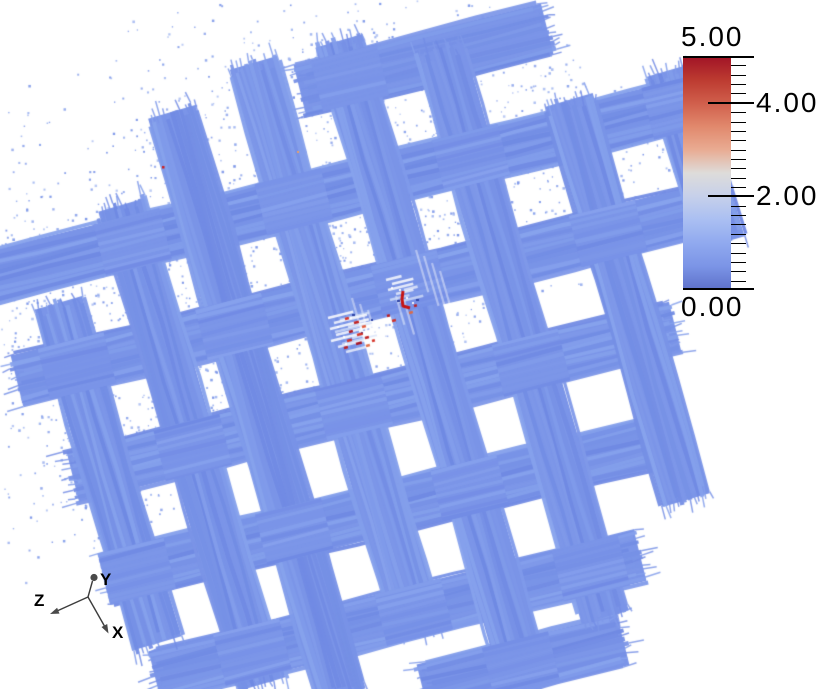  What do you see at coordinates (787, 195) in the screenshot?
I see `colorbar-label-2: 2.00` at bounding box center [787, 195].